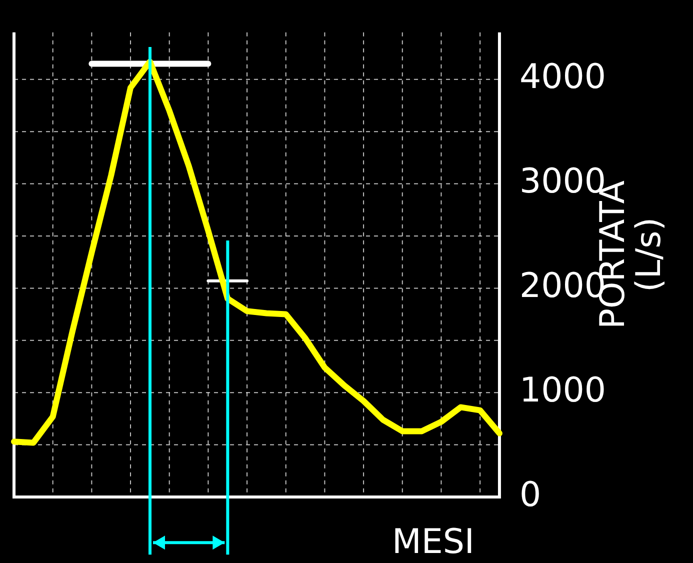  I want to click on y-tick-label: 1000, so click(562, 390).